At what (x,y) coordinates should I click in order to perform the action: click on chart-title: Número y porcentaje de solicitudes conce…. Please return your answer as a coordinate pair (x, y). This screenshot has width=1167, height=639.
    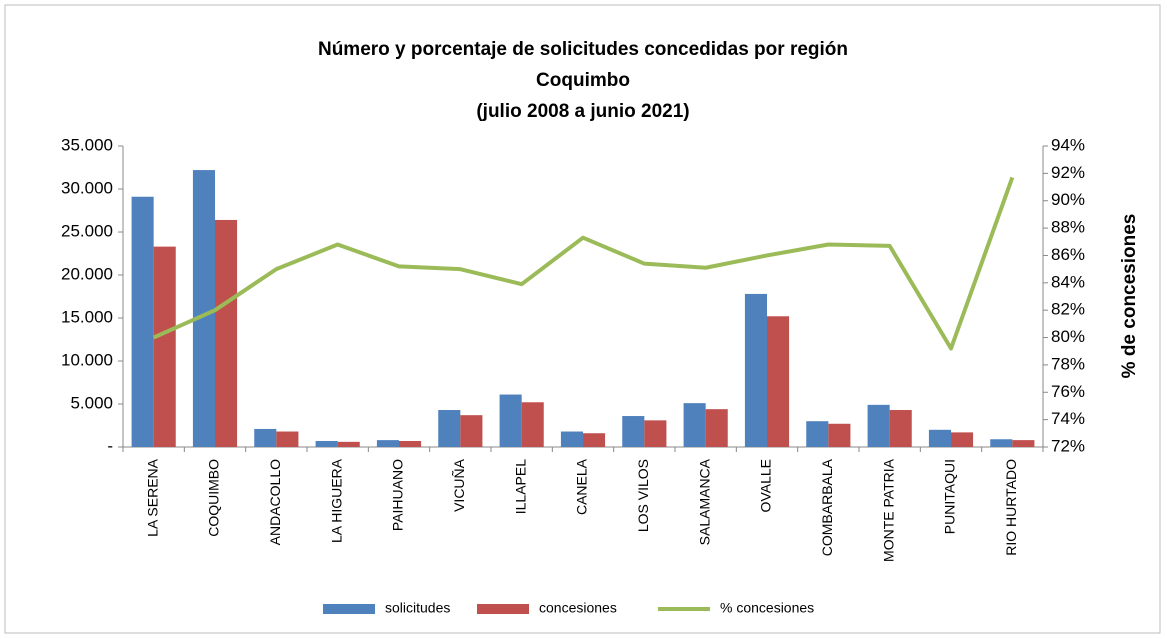
    Looking at the image, I should click on (583, 49).